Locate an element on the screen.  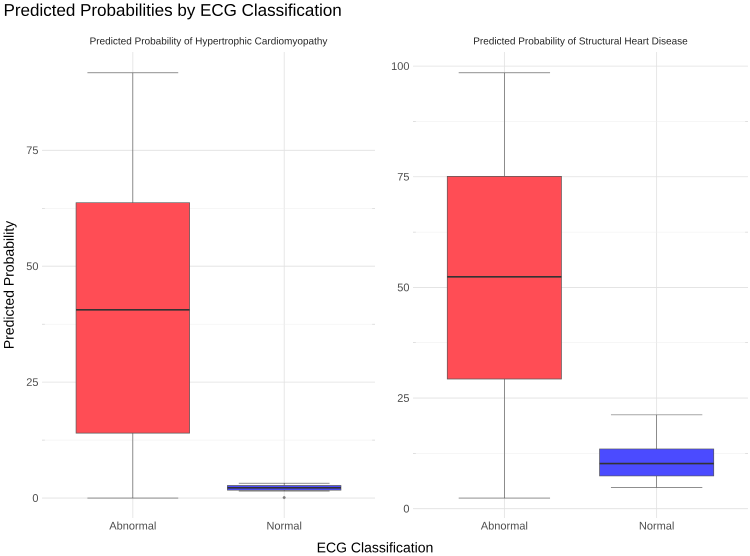
y-axis-title: Predicted Probability is located at coordinates (10, 284).